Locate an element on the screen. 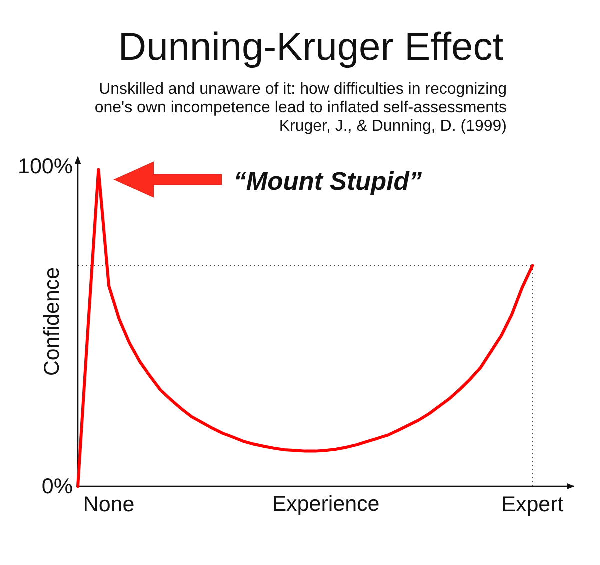 The image size is (600, 565). y-axis-title: Confidence is located at coordinates (52, 321).